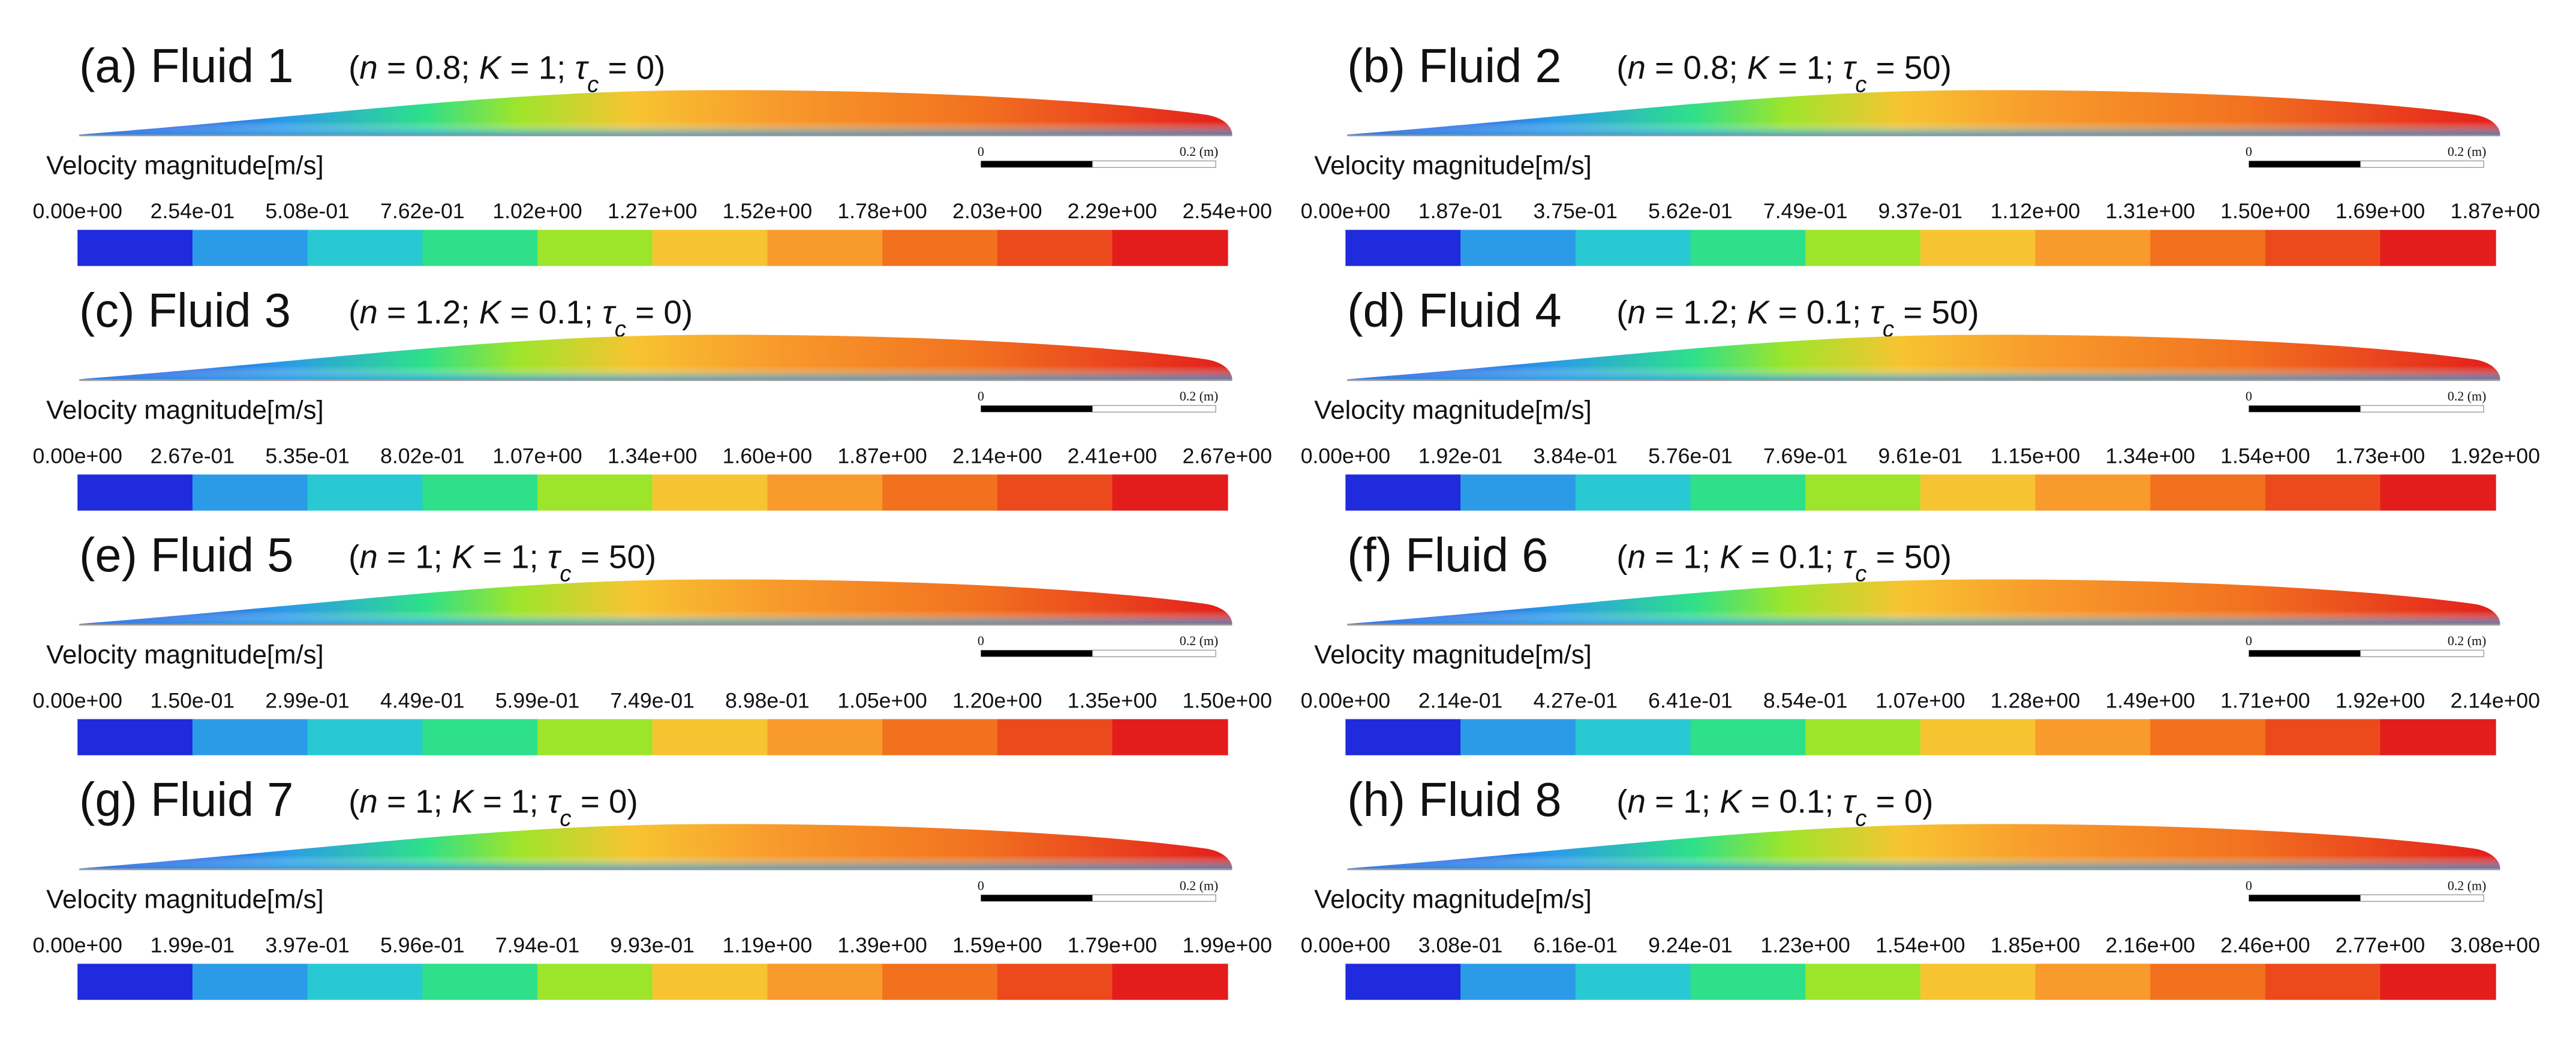 Image resolution: width=2576 pixels, height=1039 pixels. Describe the element at coordinates (2495, 211) in the screenshot. I see `colorbar-tick-label: 1.87e+00` at that location.